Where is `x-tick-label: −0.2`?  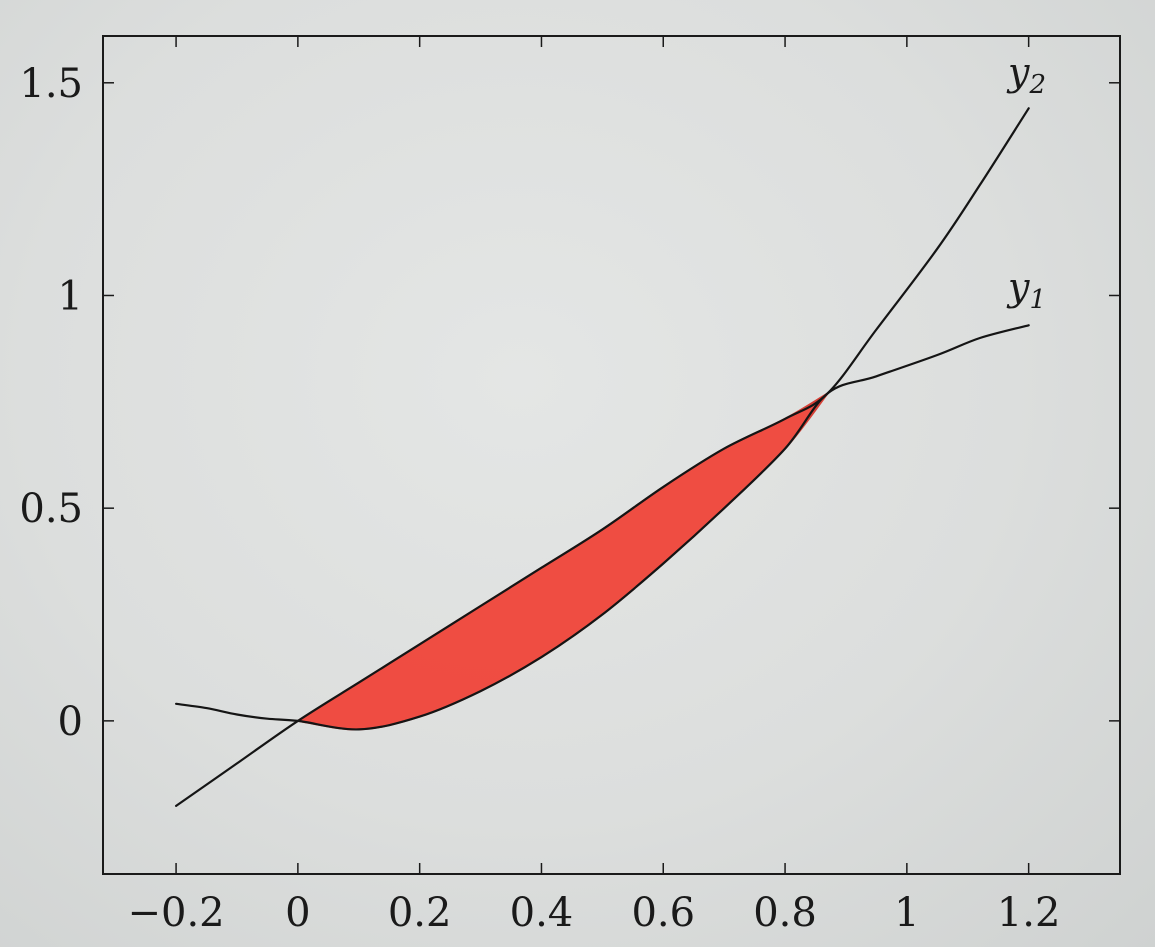 x-tick-label: −0.2 is located at coordinates (176, 913).